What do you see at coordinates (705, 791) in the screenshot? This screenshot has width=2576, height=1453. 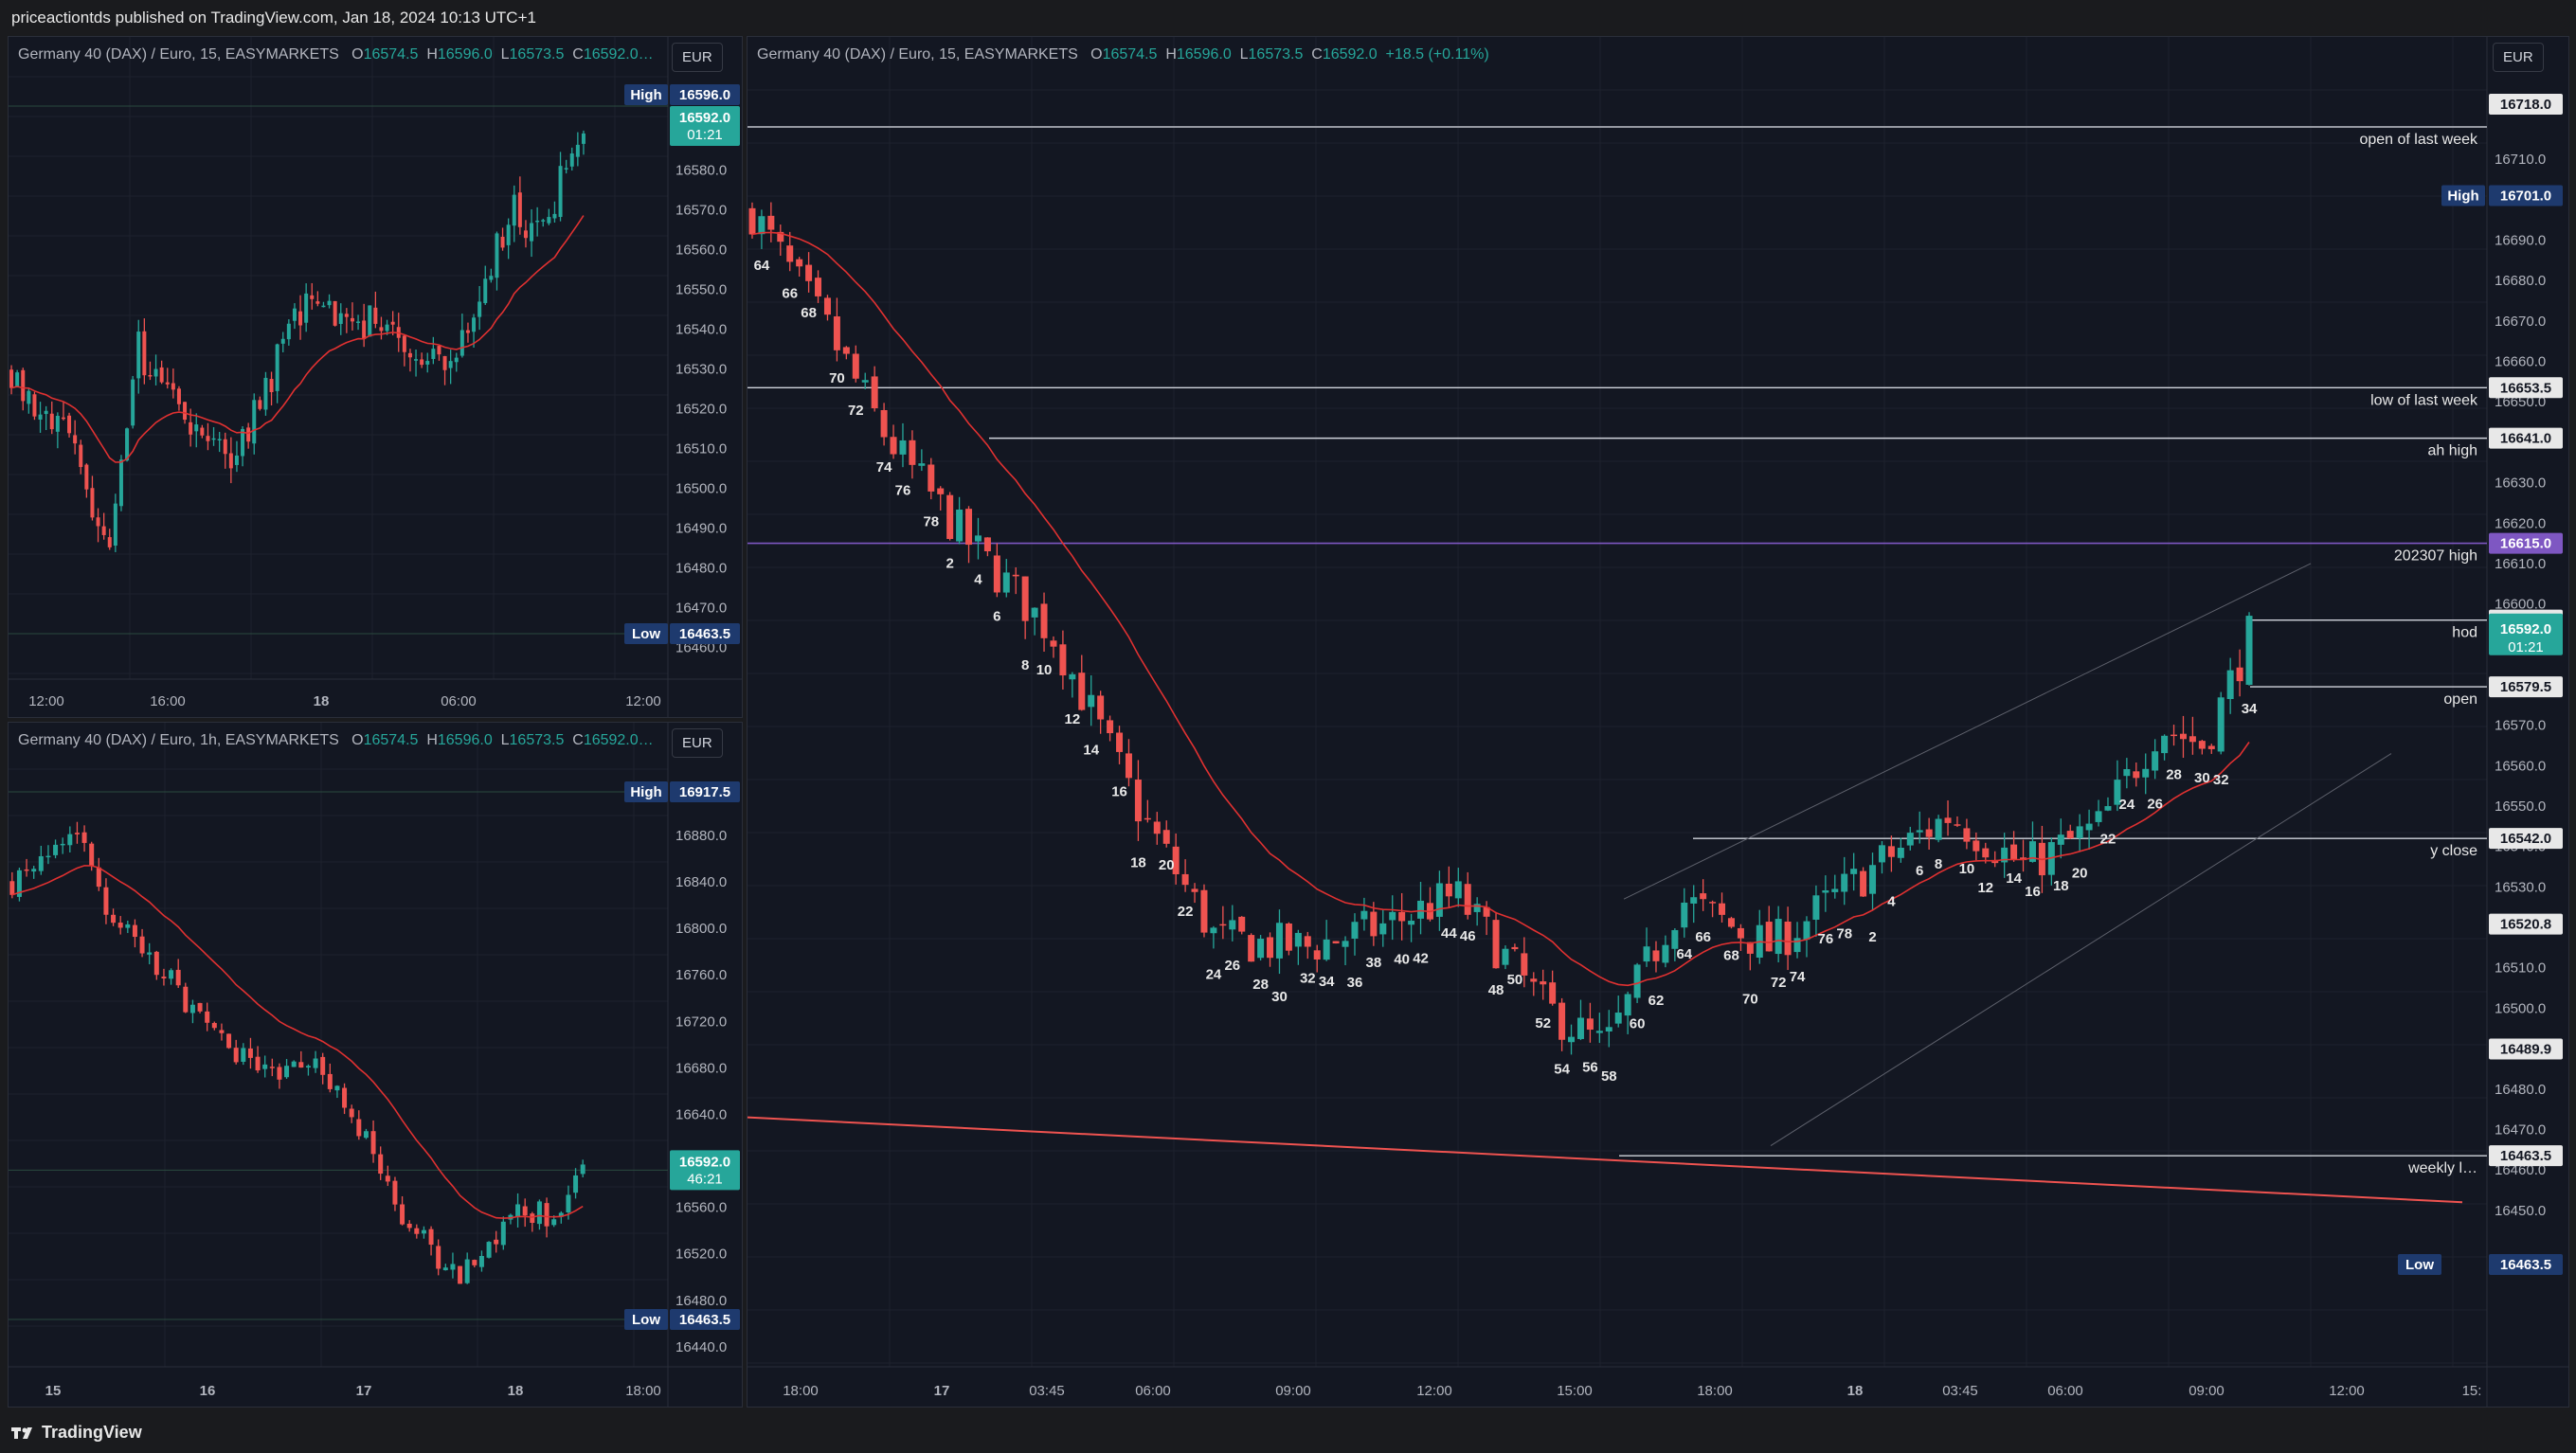 I see `high-value-tag-bg` at bounding box center [705, 791].